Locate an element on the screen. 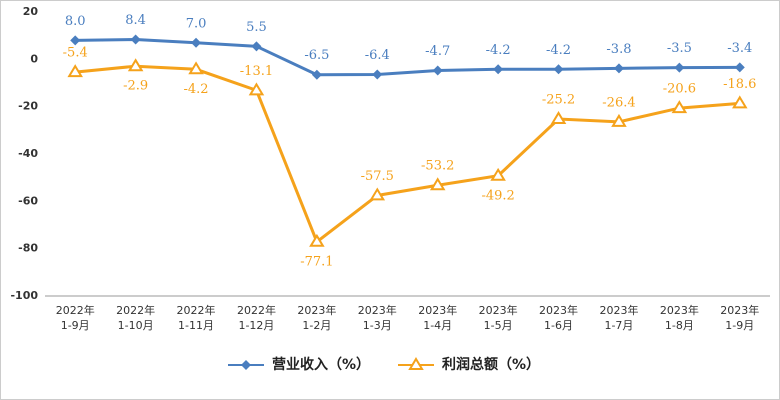  data-label: -3.5 is located at coordinates (679, 48).